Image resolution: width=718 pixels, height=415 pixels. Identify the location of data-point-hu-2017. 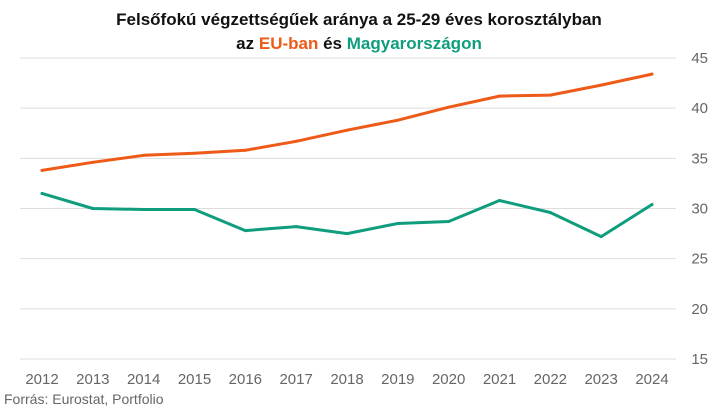
(296, 227).